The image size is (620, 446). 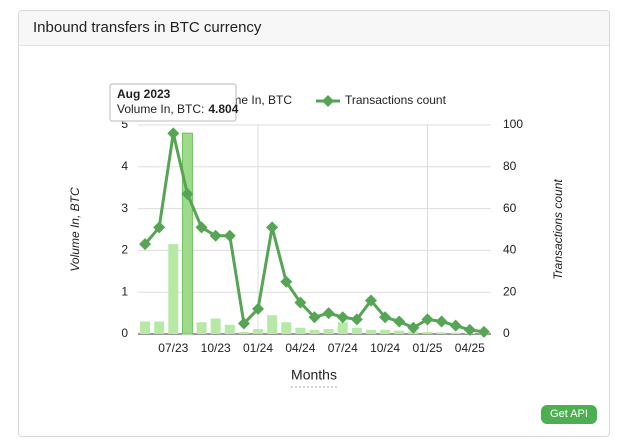 What do you see at coordinates (223, 109) in the screenshot?
I see `tooltip-value: 4.804` at bounding box center [223, 109].